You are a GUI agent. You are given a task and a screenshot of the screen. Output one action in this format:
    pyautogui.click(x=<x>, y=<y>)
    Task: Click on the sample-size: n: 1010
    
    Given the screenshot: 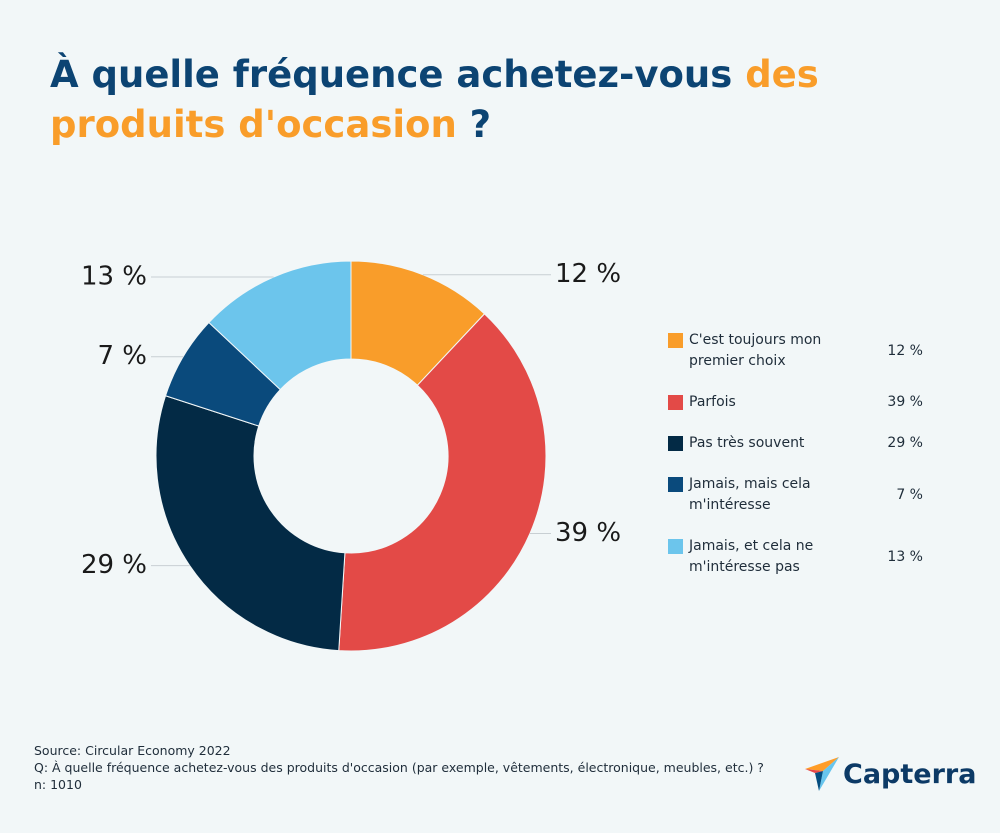 What is the action you would take?
    pyautogui.click(x=58, y=784)
    